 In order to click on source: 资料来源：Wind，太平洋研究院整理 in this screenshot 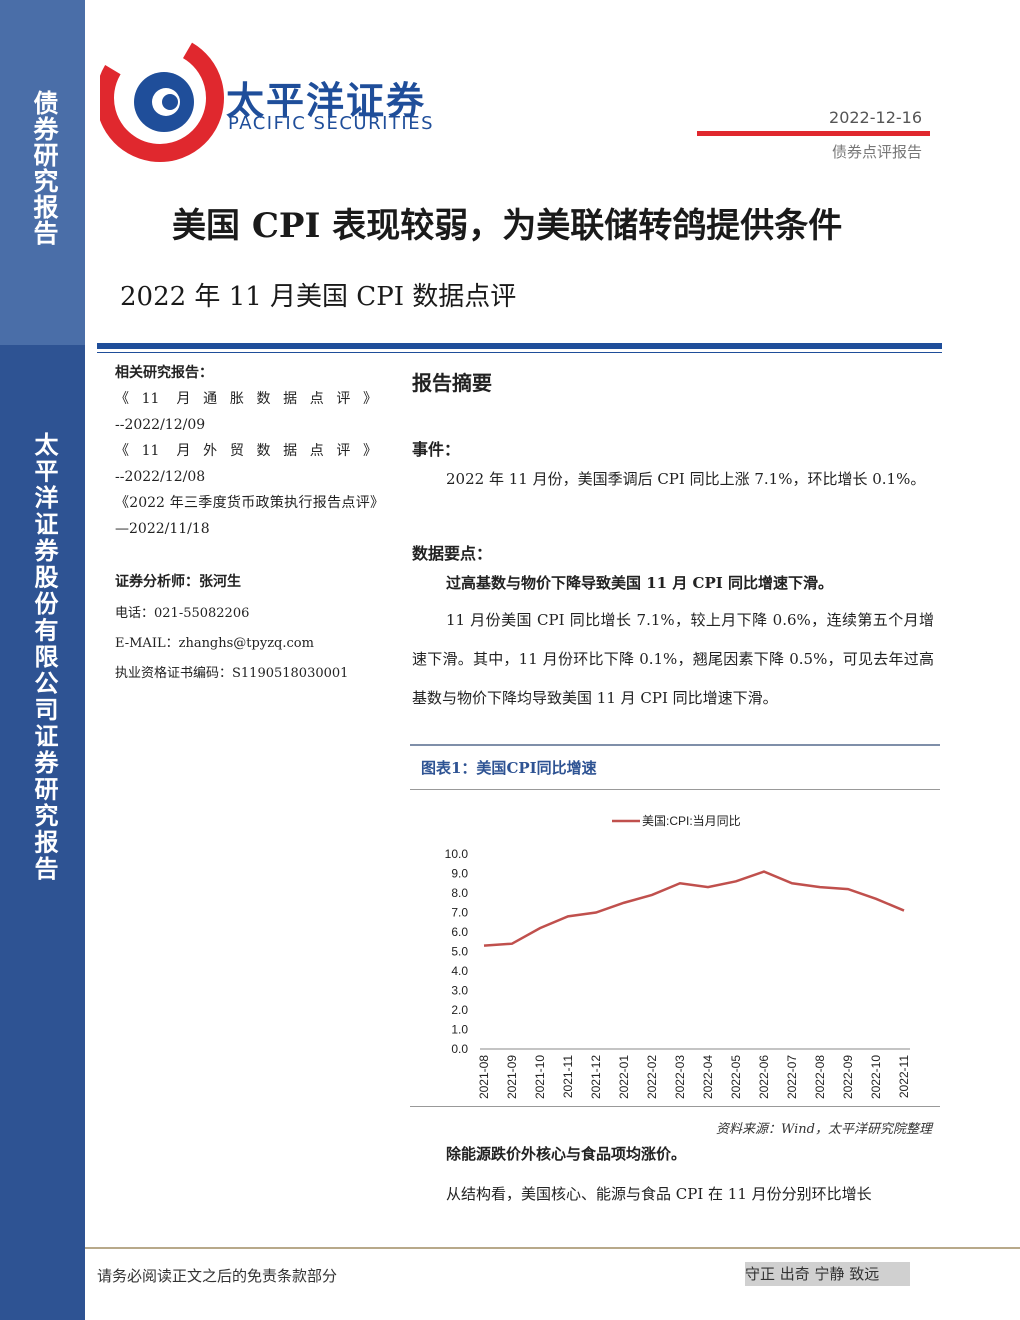, I will do `click(824, 1129)`.